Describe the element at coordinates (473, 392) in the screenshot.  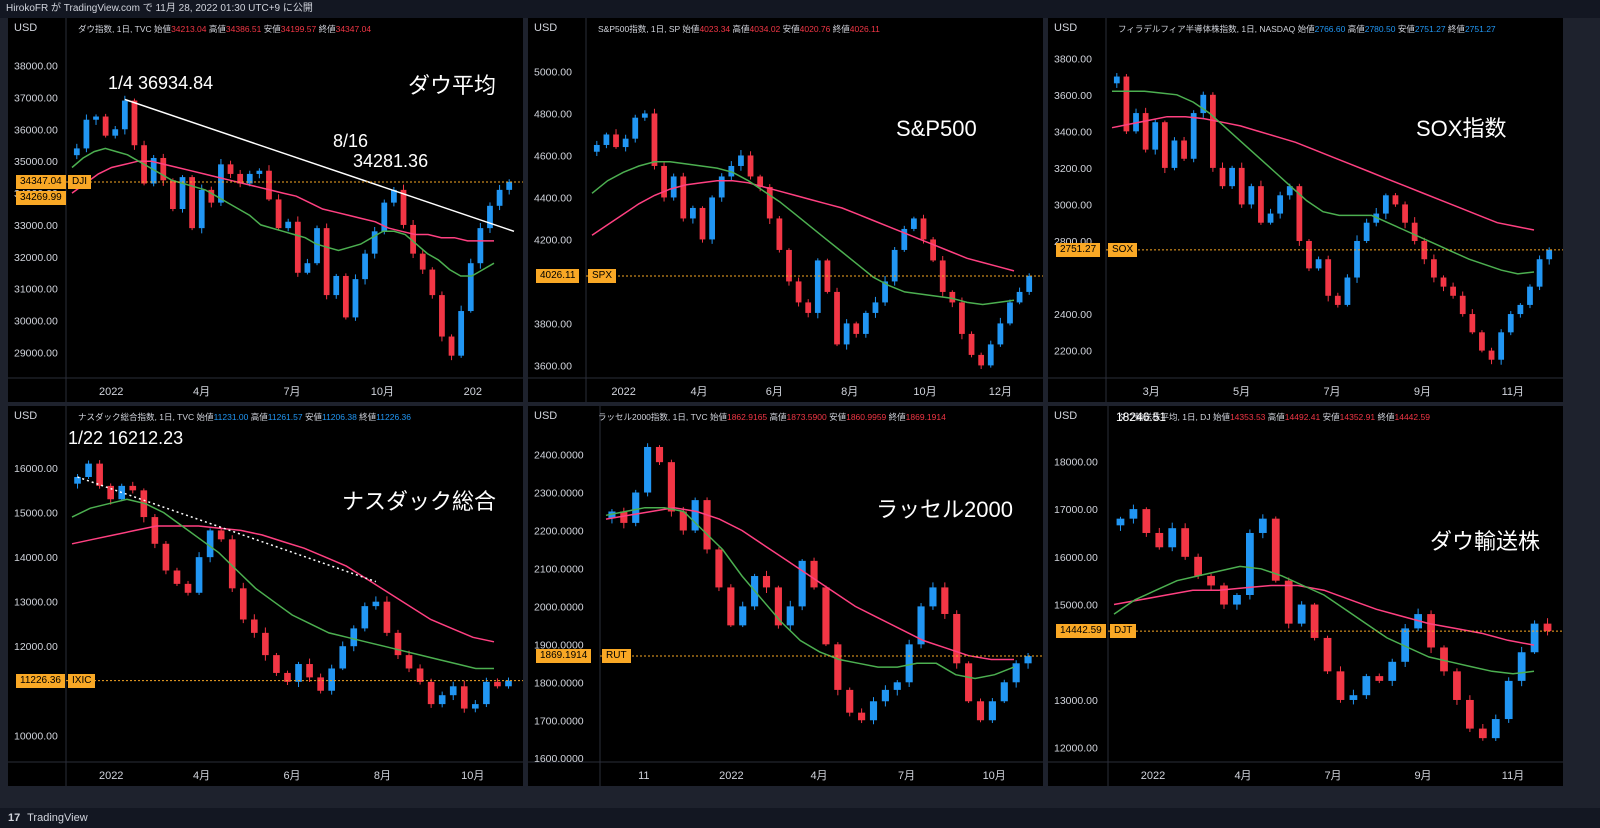
I see `x-tick-label: 202` at that location.